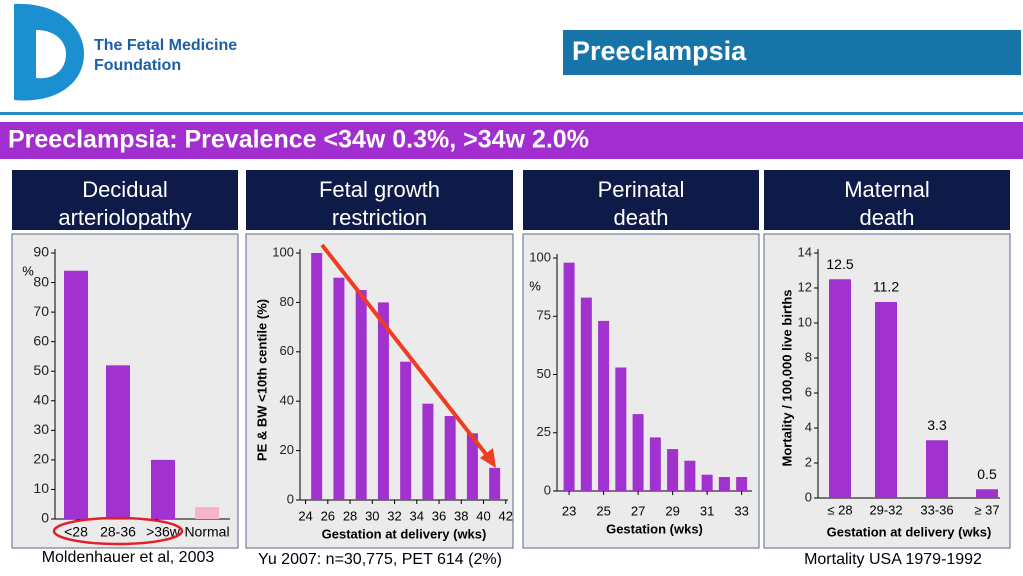 The height and width of the screenshot is (576, 1023). Describe the element at coordinates (165, 45) in the screenshot. I see `org-name: The Fetal Medicine` at that location.